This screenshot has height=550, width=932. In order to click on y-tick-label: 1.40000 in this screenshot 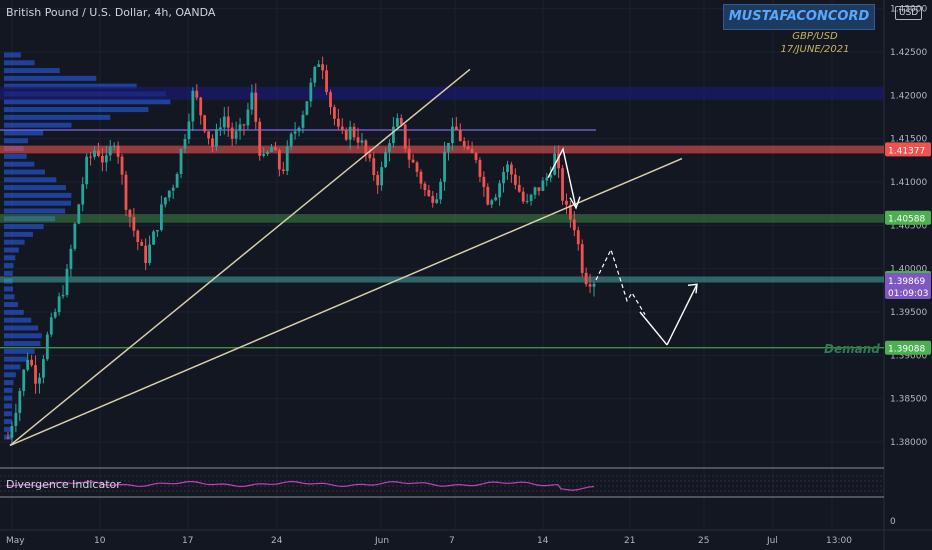, I will do `click(908, 270)`.